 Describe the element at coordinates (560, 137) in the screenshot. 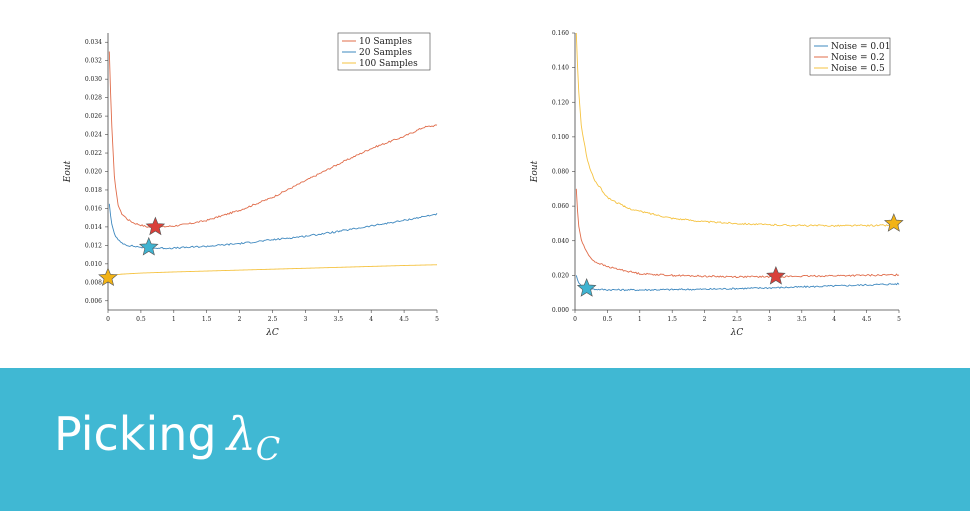

I see `noise-y-tick-label: 0.100` at that location.